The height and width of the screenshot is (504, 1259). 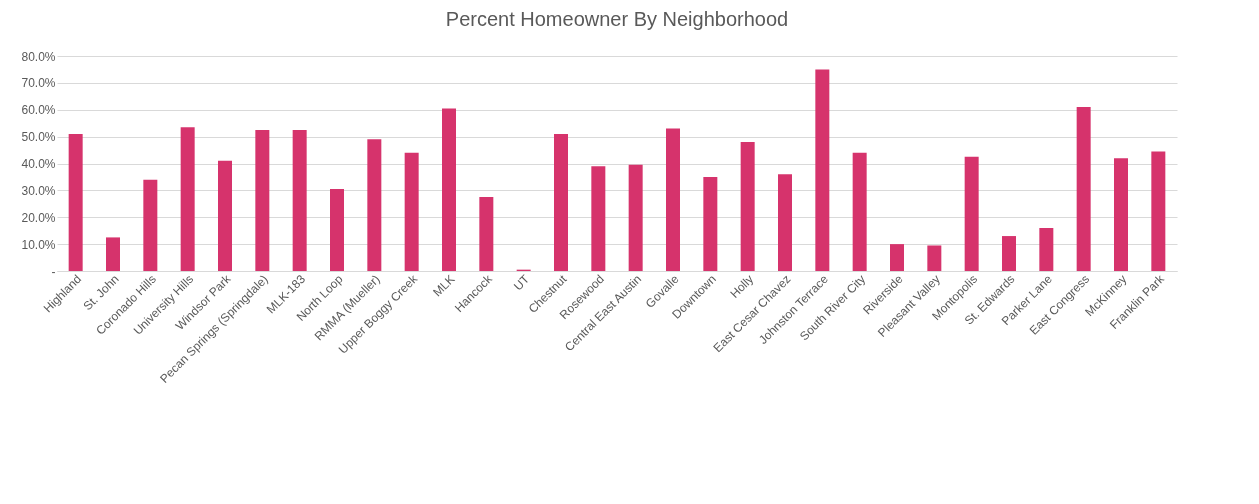 I want to click on chart-title: Percent Homeowner By Neighborhood, so click(x=617, y=19).